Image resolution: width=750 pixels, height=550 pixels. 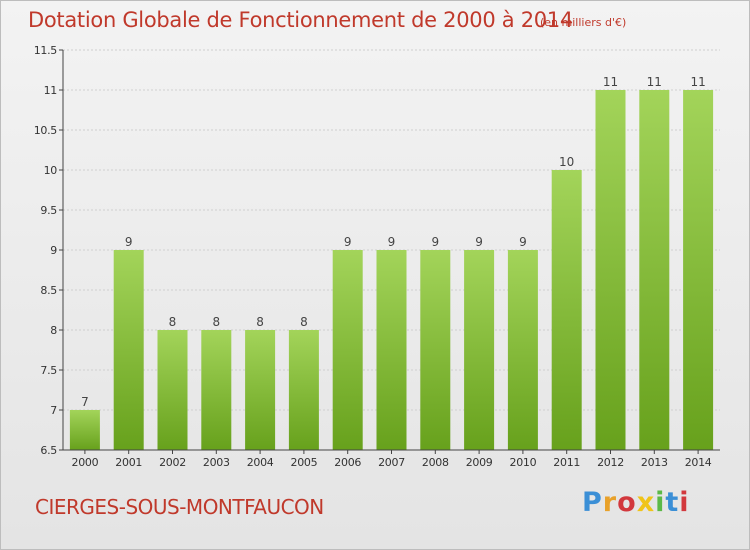 What do you see at coordinates (566, 310) in the screenshot?
I see `bar-2011` at bounding box center [566, 310].